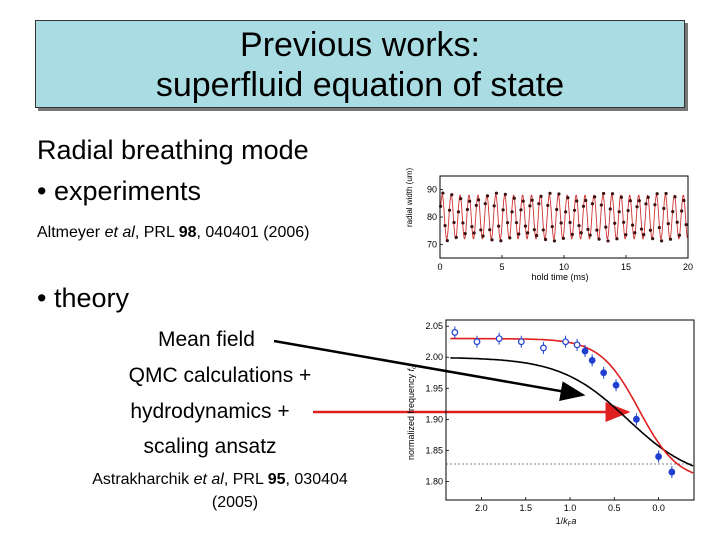 This screenshot has width=720, height=540. I want to click on chart2-ytick-label: 1.85, so click(434, 450).